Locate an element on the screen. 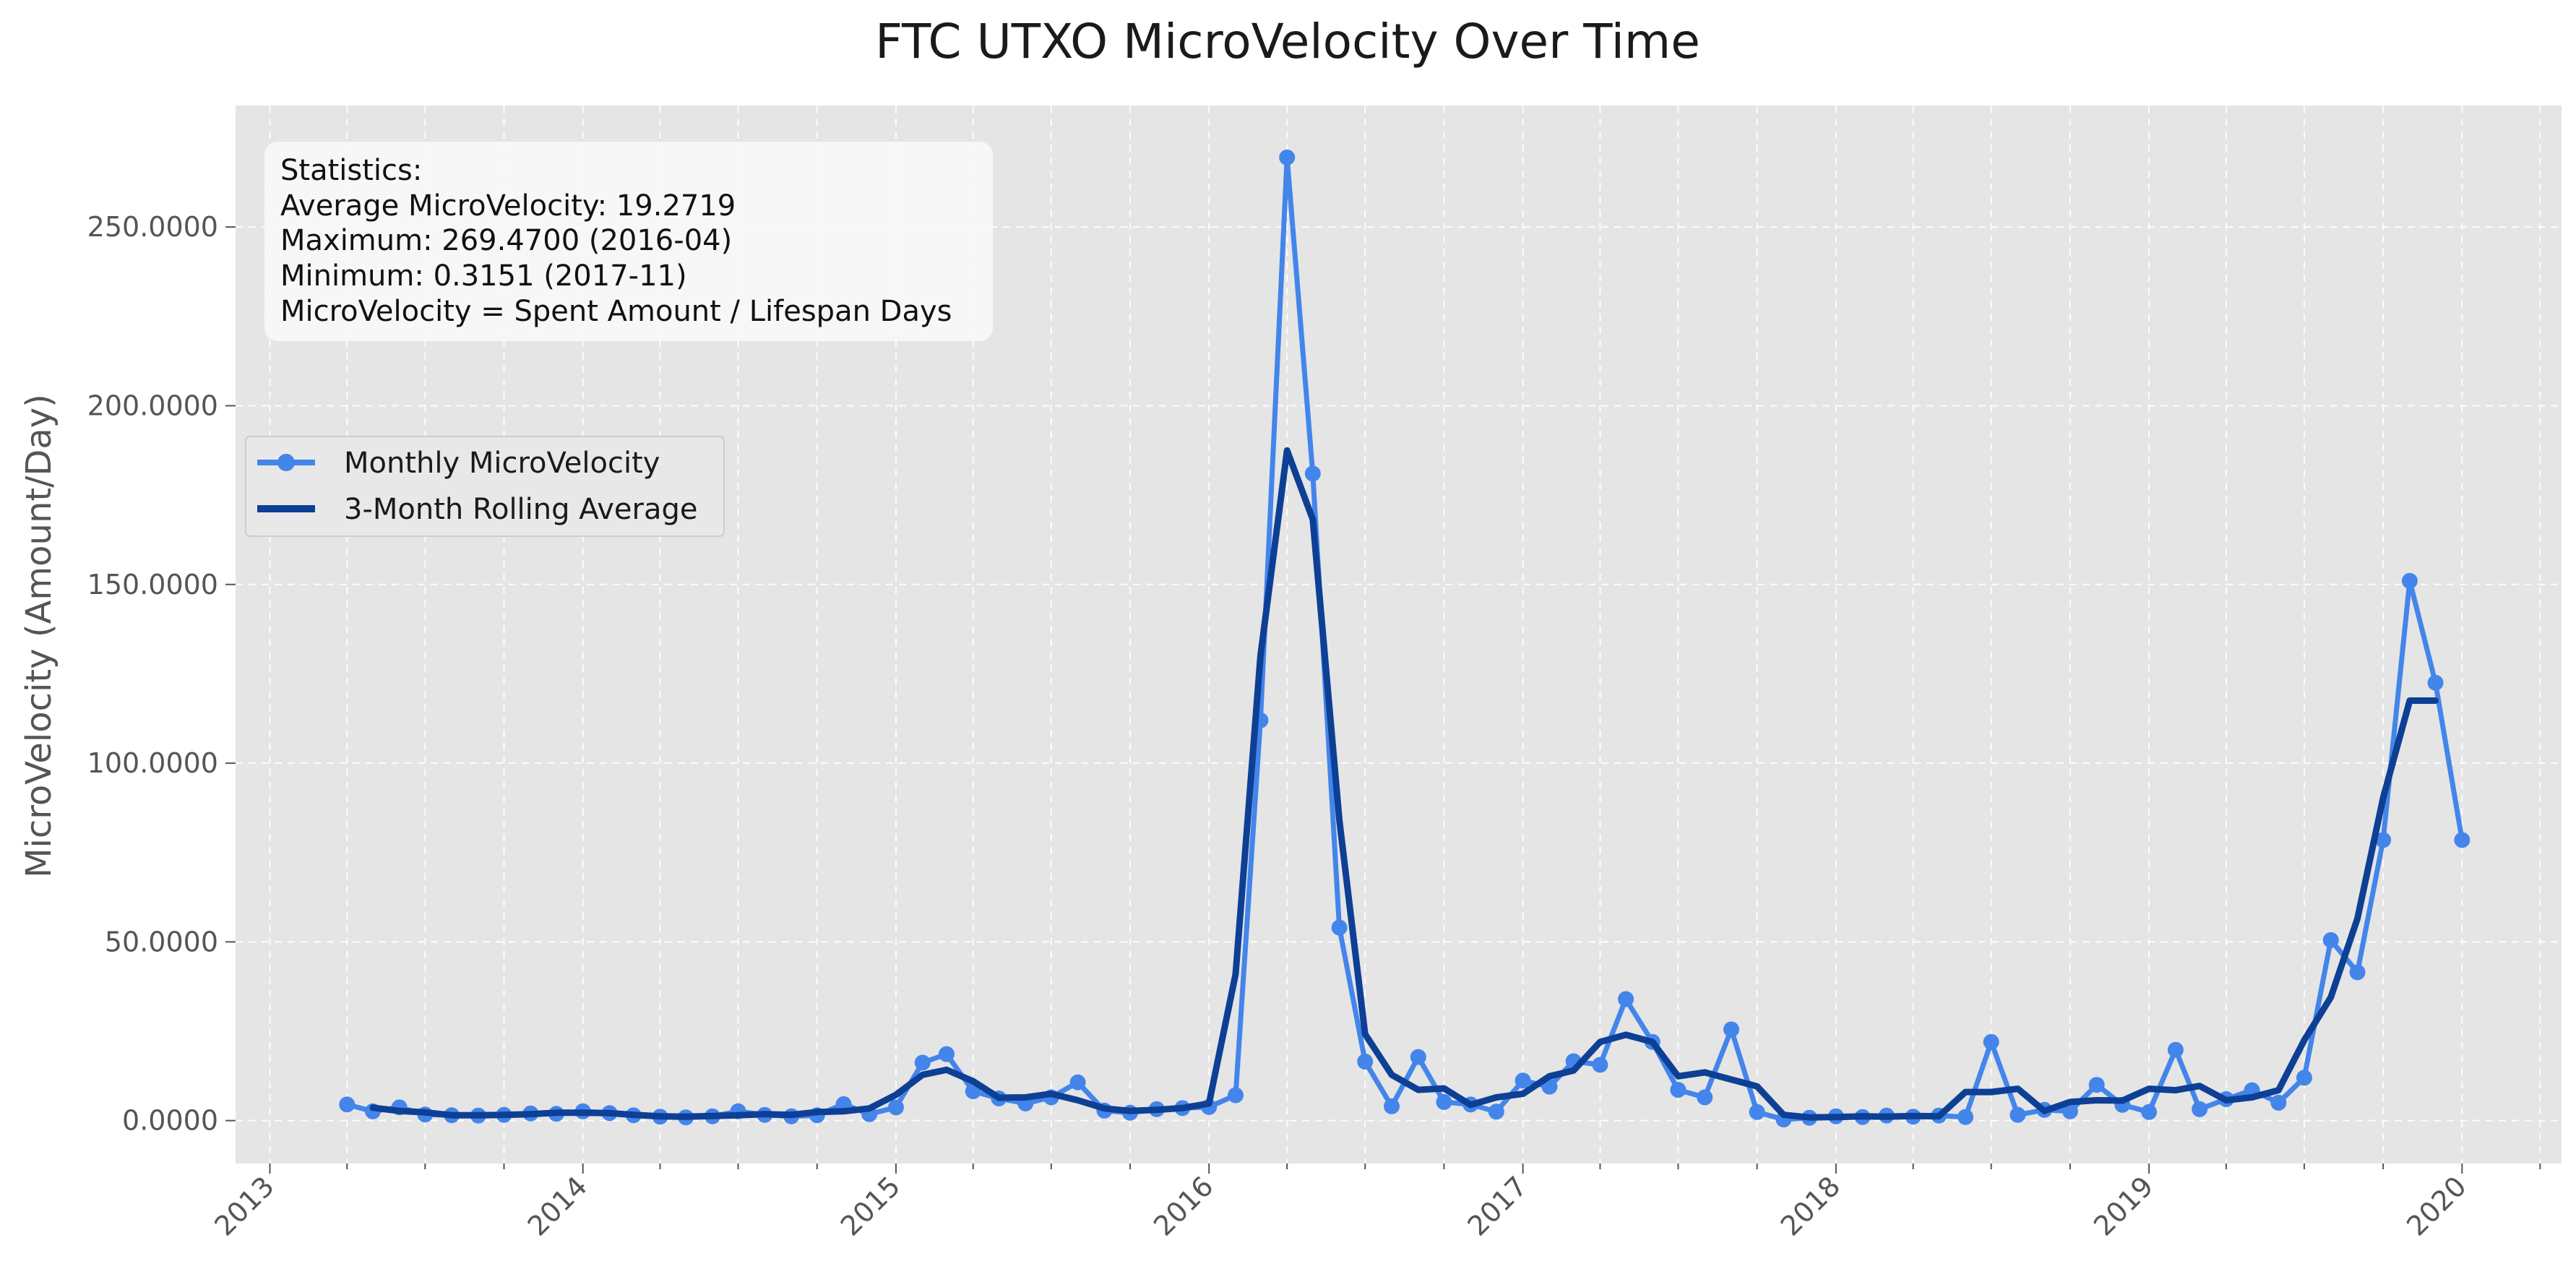  statistics-box-background is located at coordinates (628, 241).